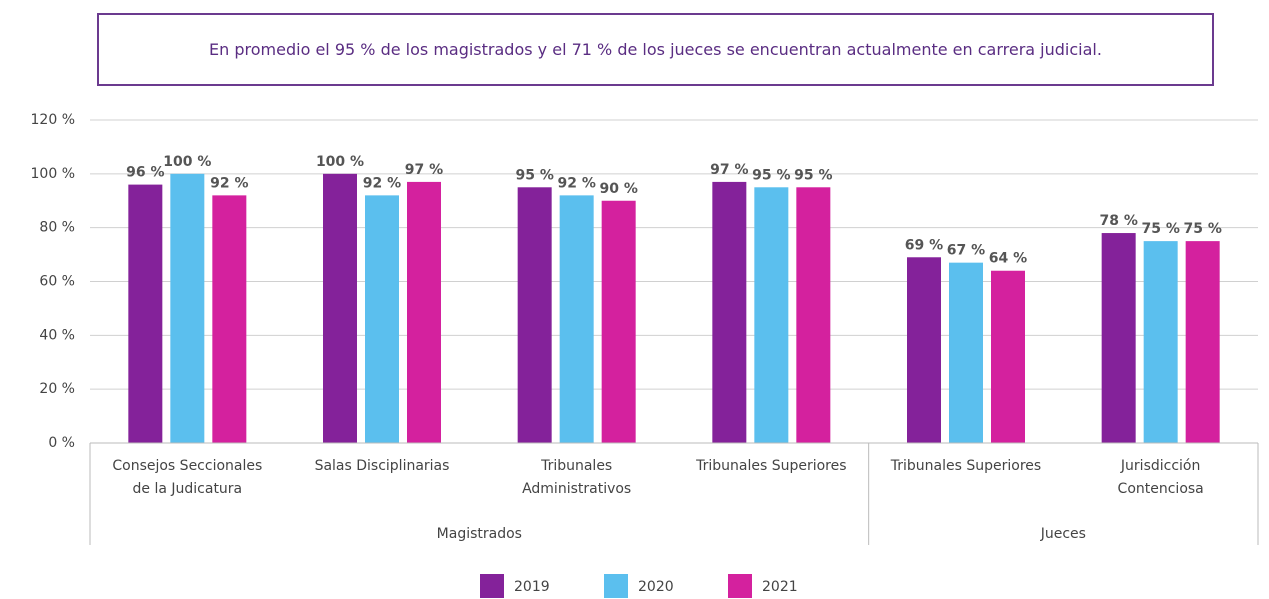 This screenshot has height=599, width=1269. I want to click on y-tick-label: 60 %, so click(57, 282).